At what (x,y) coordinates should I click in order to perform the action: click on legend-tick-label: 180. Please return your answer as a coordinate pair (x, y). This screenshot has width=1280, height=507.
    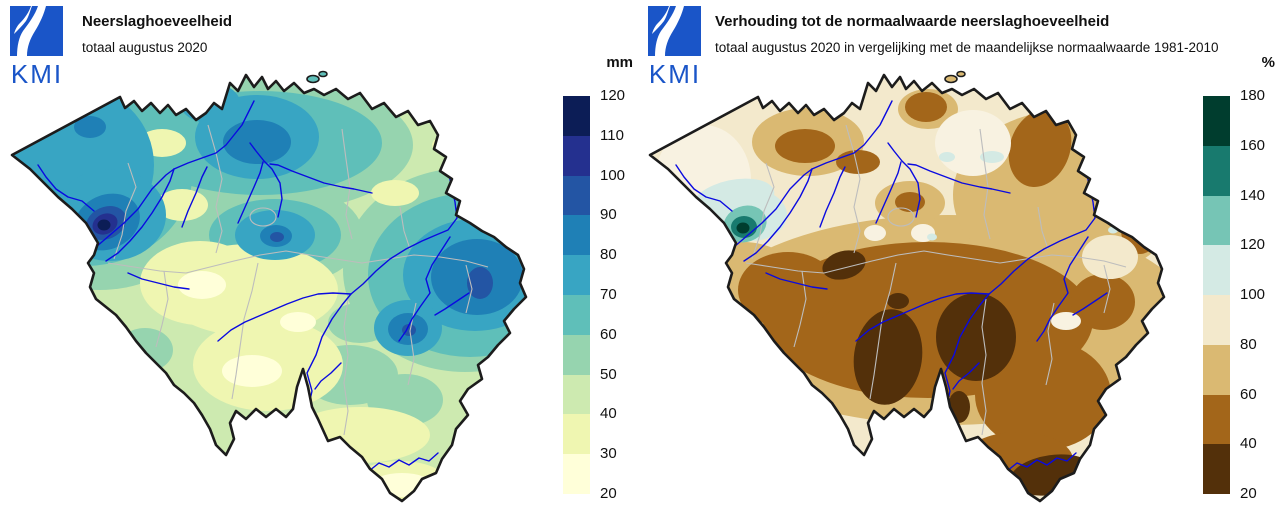
    Looking at the image, I should click on (1253, 95).